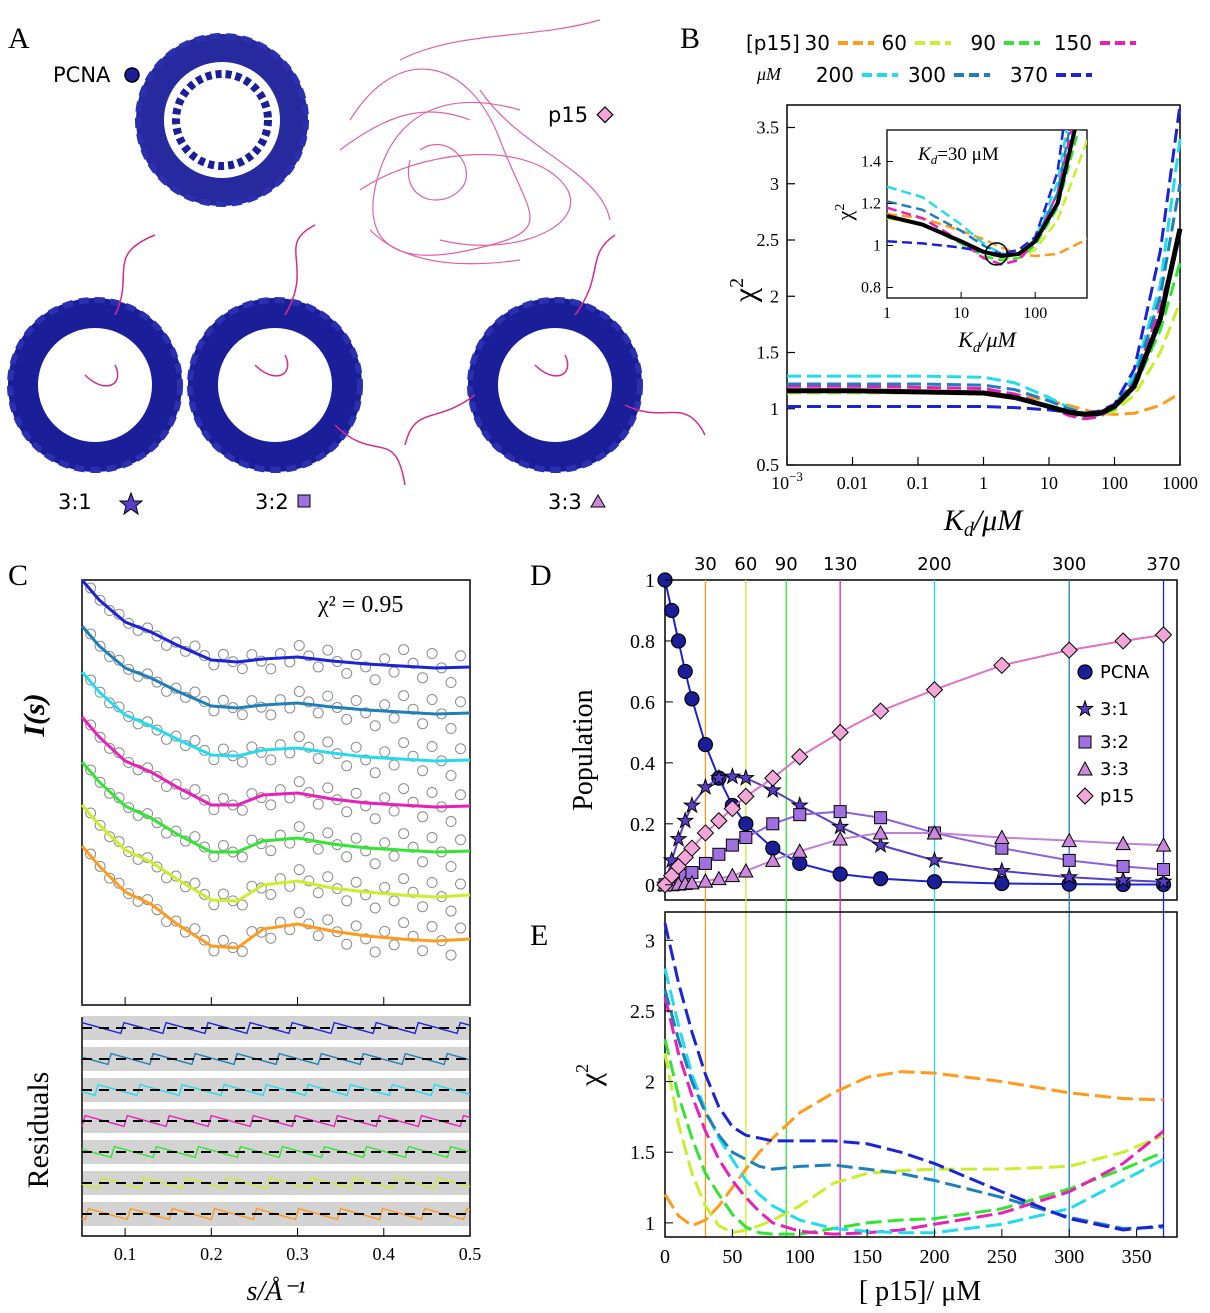 This screenshot has width=1210, height=1313. What do you see at coordinates (1029, 75) in the screenshot?
I see `legend-label-370: 370` at bounding box center [1029, 75].